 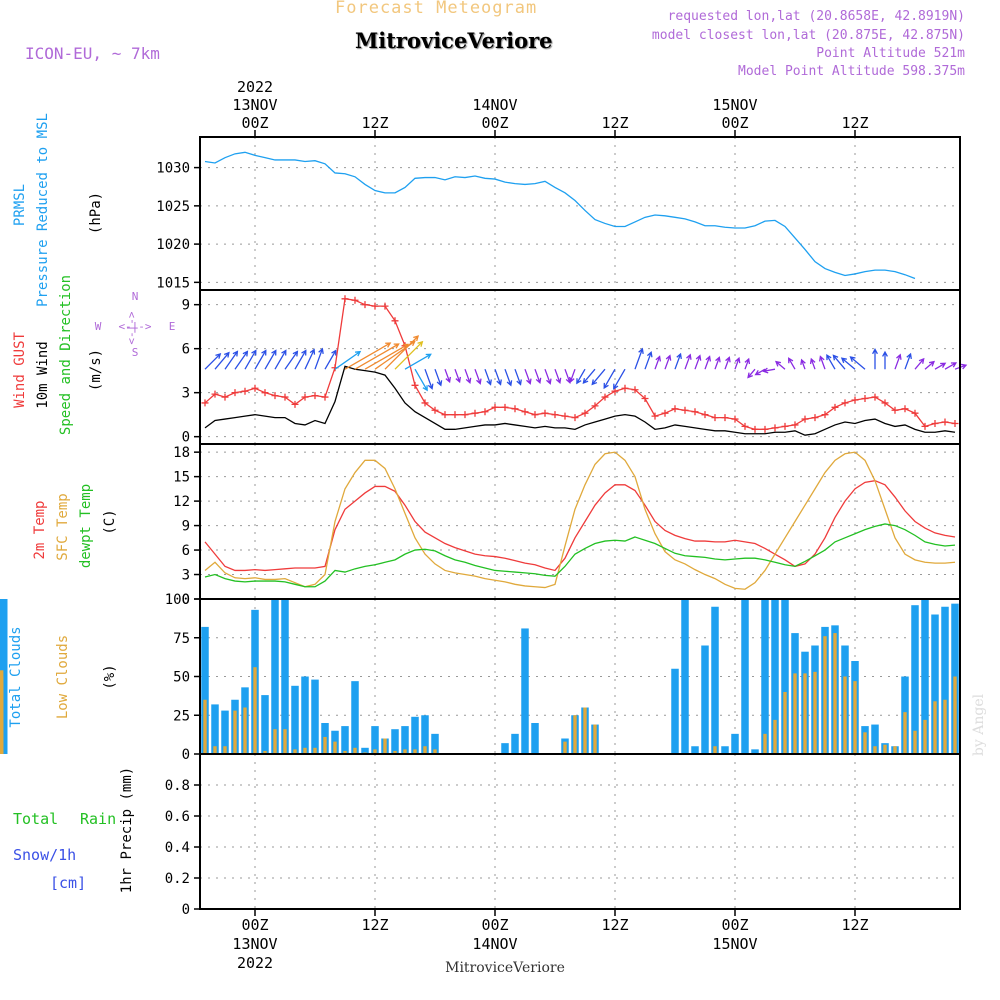 I want to click on model-altitude: Model Point Altitude 598.375m, so click(x=851, y=71).